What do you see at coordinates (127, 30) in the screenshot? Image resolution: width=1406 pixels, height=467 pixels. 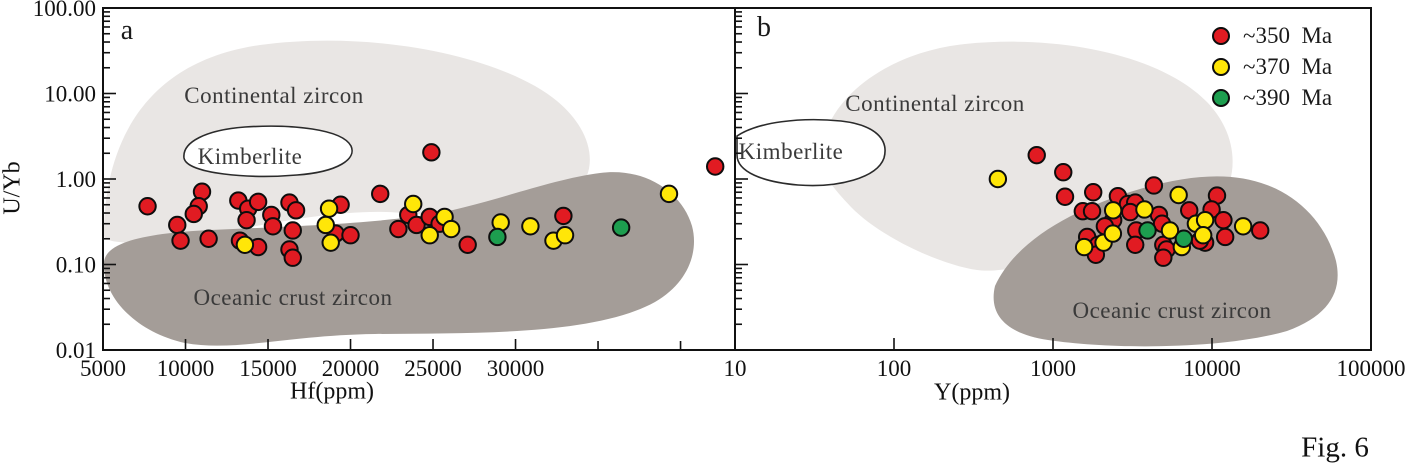 I see `panel-a-letter: a` at bounding box center [127, 30].